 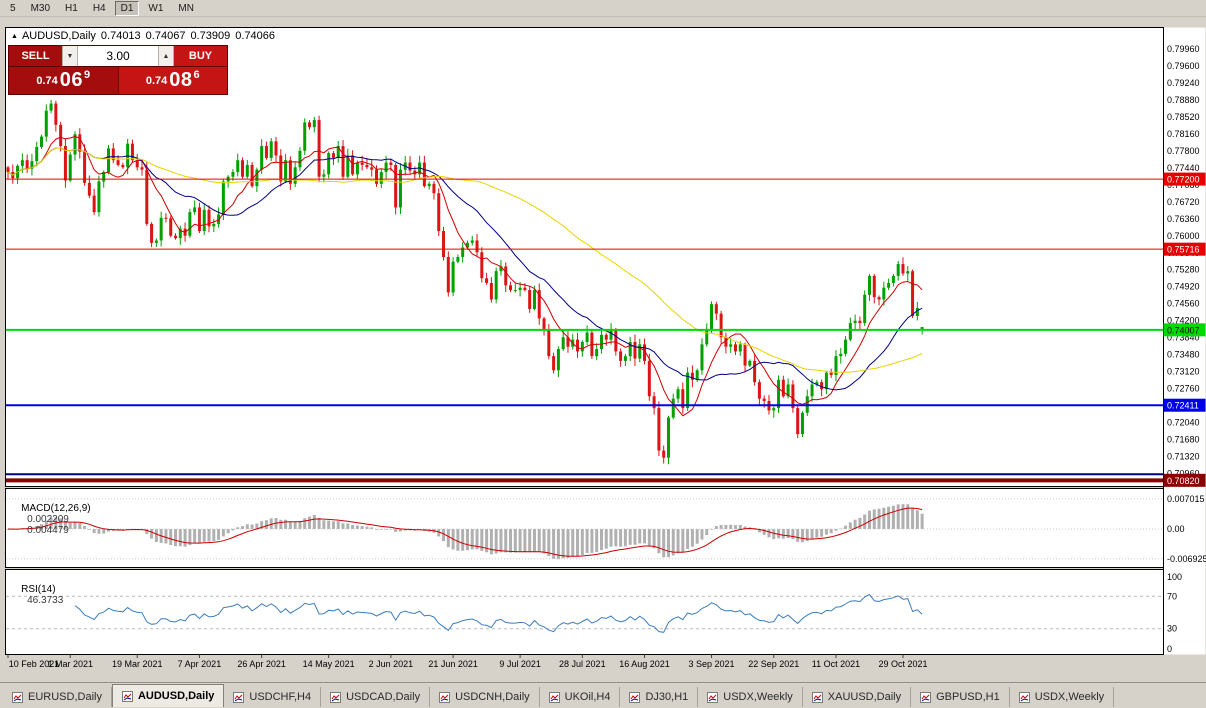 I want to click on svg-text: 100, so click(x=1174, y=577).